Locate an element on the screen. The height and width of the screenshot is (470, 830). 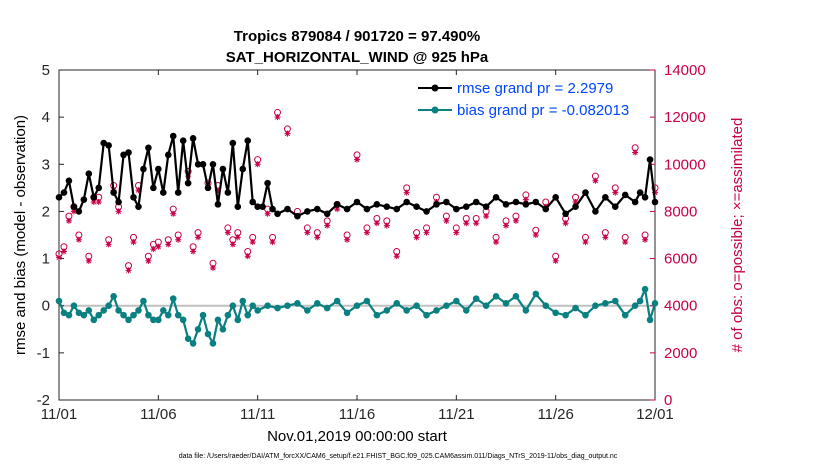
y2-tick-label: 12000 is located at coordinates (685, 117).